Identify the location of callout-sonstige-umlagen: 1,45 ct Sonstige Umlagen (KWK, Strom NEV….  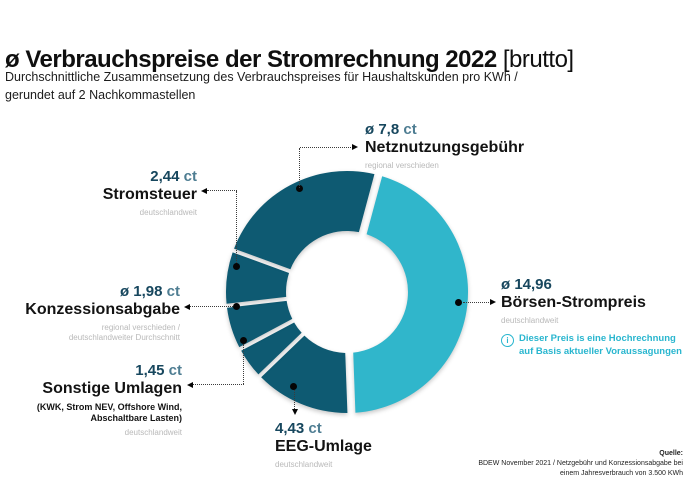
(109, 400).